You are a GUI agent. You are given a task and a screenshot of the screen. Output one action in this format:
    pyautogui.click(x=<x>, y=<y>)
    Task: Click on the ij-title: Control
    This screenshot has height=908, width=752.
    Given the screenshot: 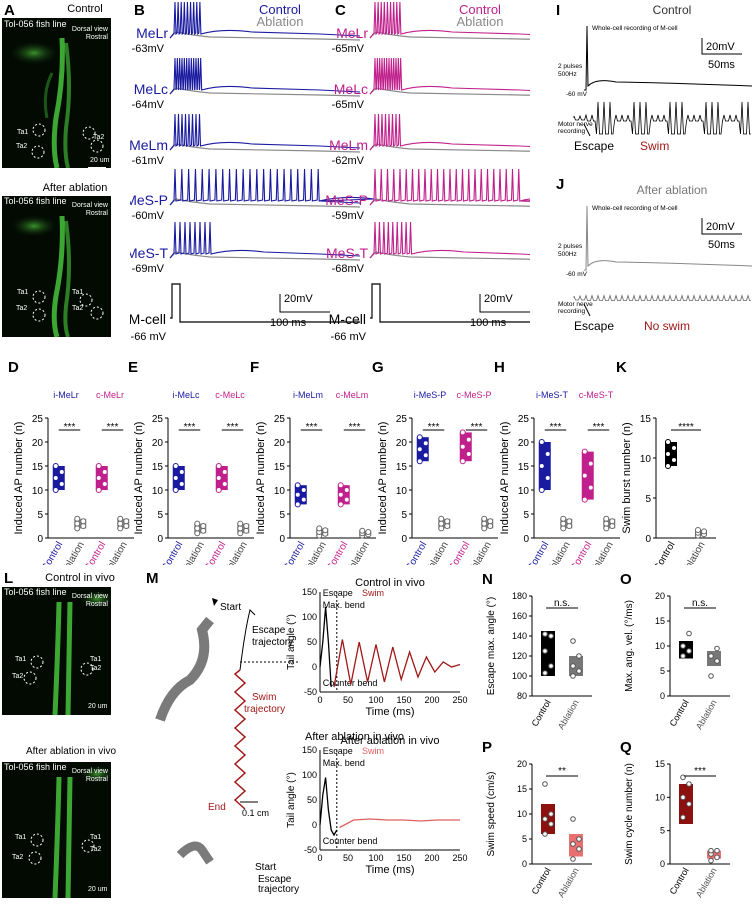 What is the action you would take?
    pyautogui.click(x=672, y=10)
    